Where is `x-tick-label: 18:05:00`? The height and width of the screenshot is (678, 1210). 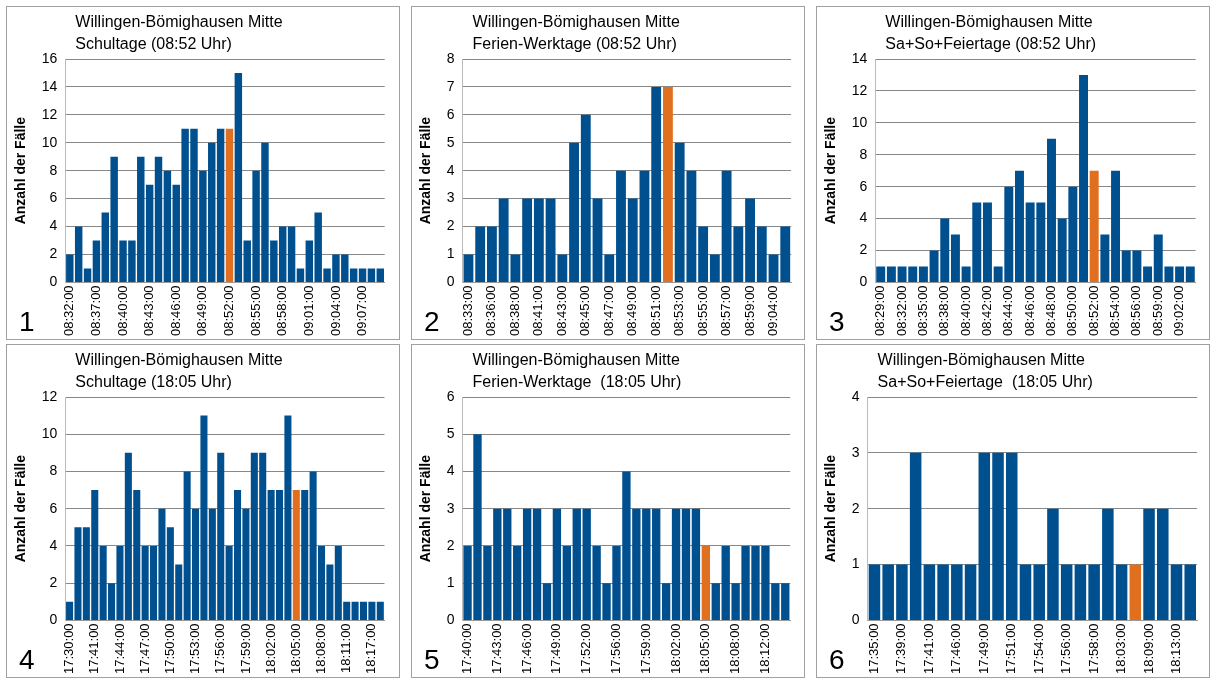
x-tick-label: 18:05:00 is located at coordinates (705, 649).